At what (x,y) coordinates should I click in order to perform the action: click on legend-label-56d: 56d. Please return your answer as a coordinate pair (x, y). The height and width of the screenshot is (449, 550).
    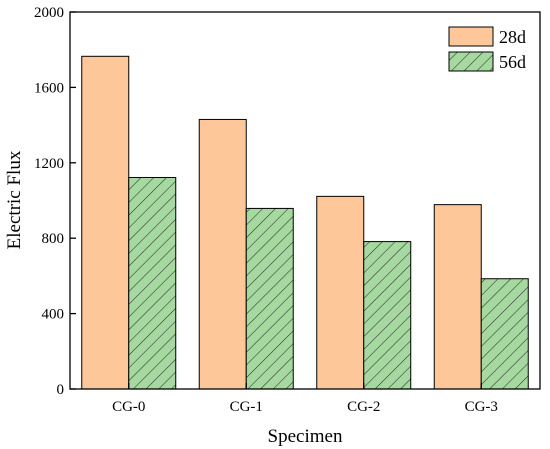
    Looking at the image, I should click on (512, 62).